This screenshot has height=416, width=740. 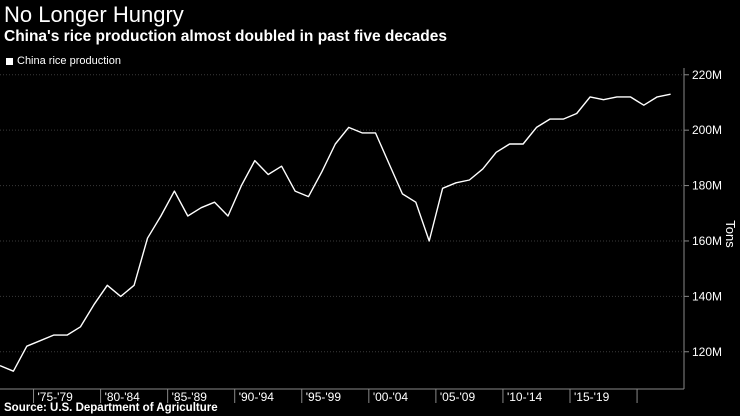 I want to click on x-tick-label: '10-'14, so click(x=525, y=397).